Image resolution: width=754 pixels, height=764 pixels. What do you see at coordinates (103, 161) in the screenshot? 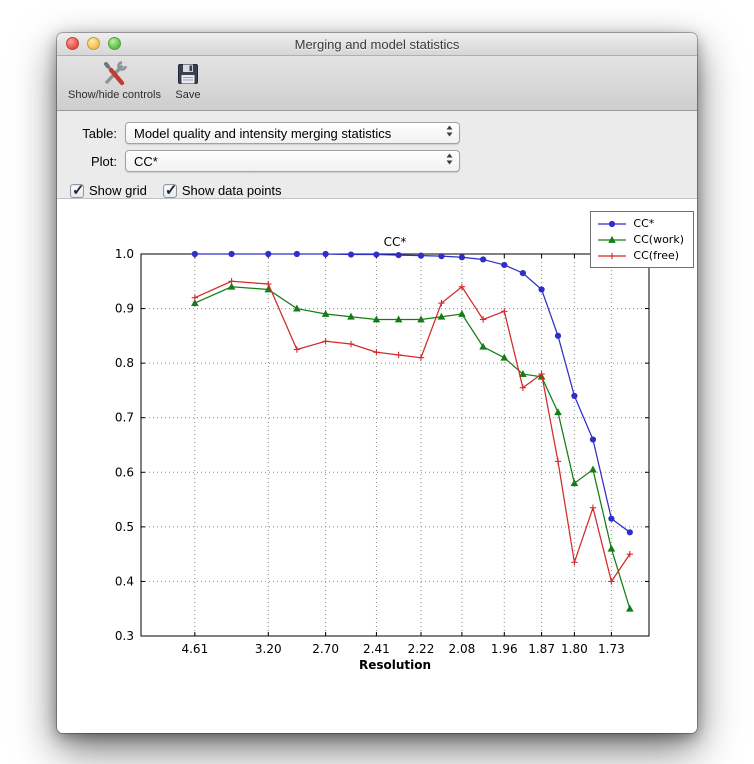
I see `plot-label: Plot:` at bounding box center [103, 161].